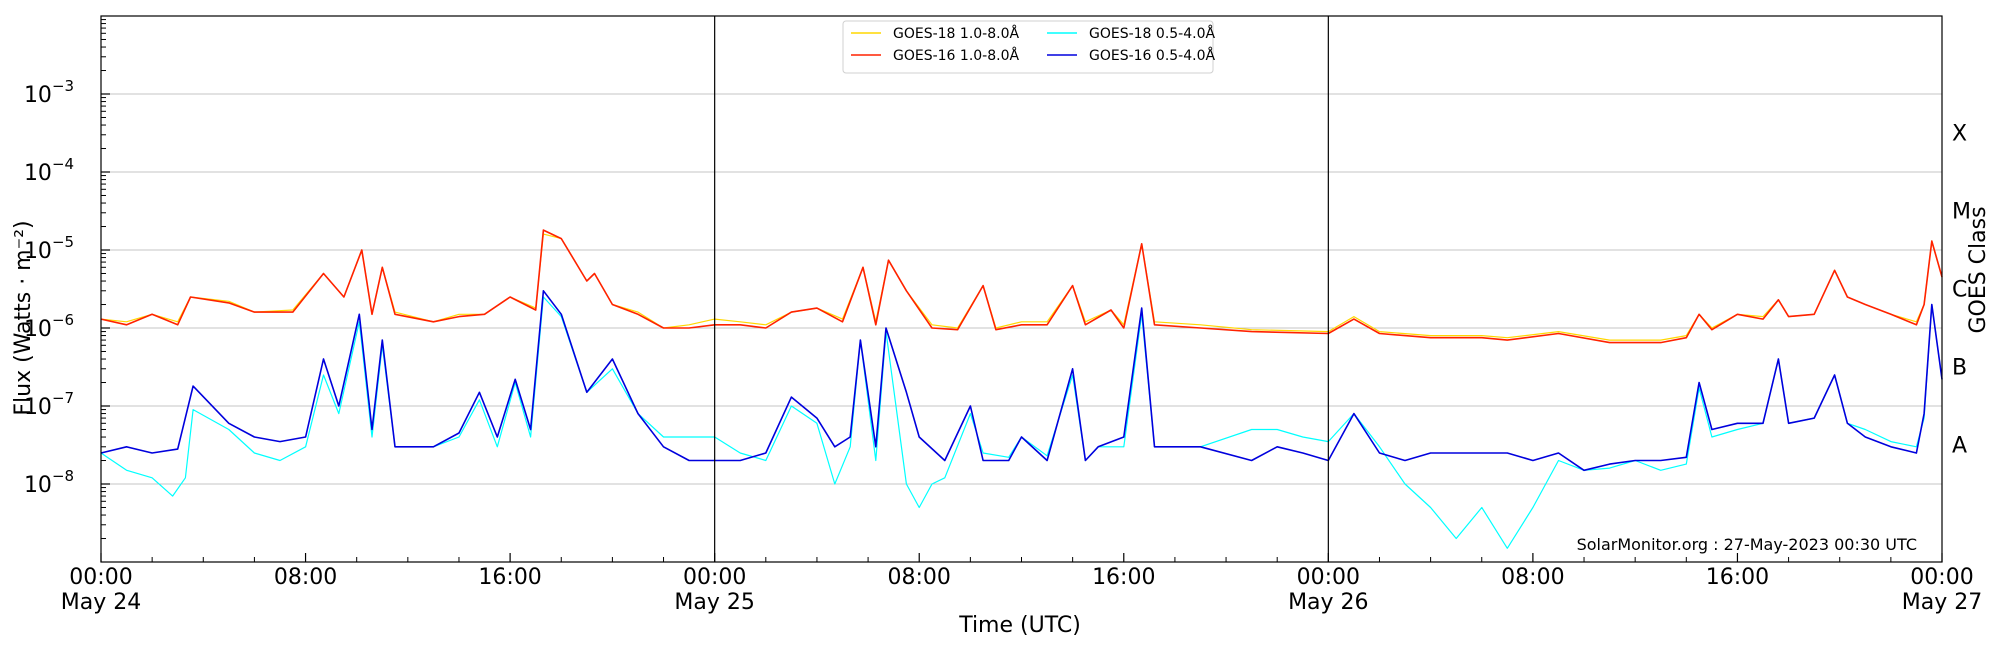 The width and height of the screenshot is (2000, 654). What do you see at coordinates (1959, 368) in the screenshot?
I see `goes-class-label: B` at bounding box center [1959, 368].